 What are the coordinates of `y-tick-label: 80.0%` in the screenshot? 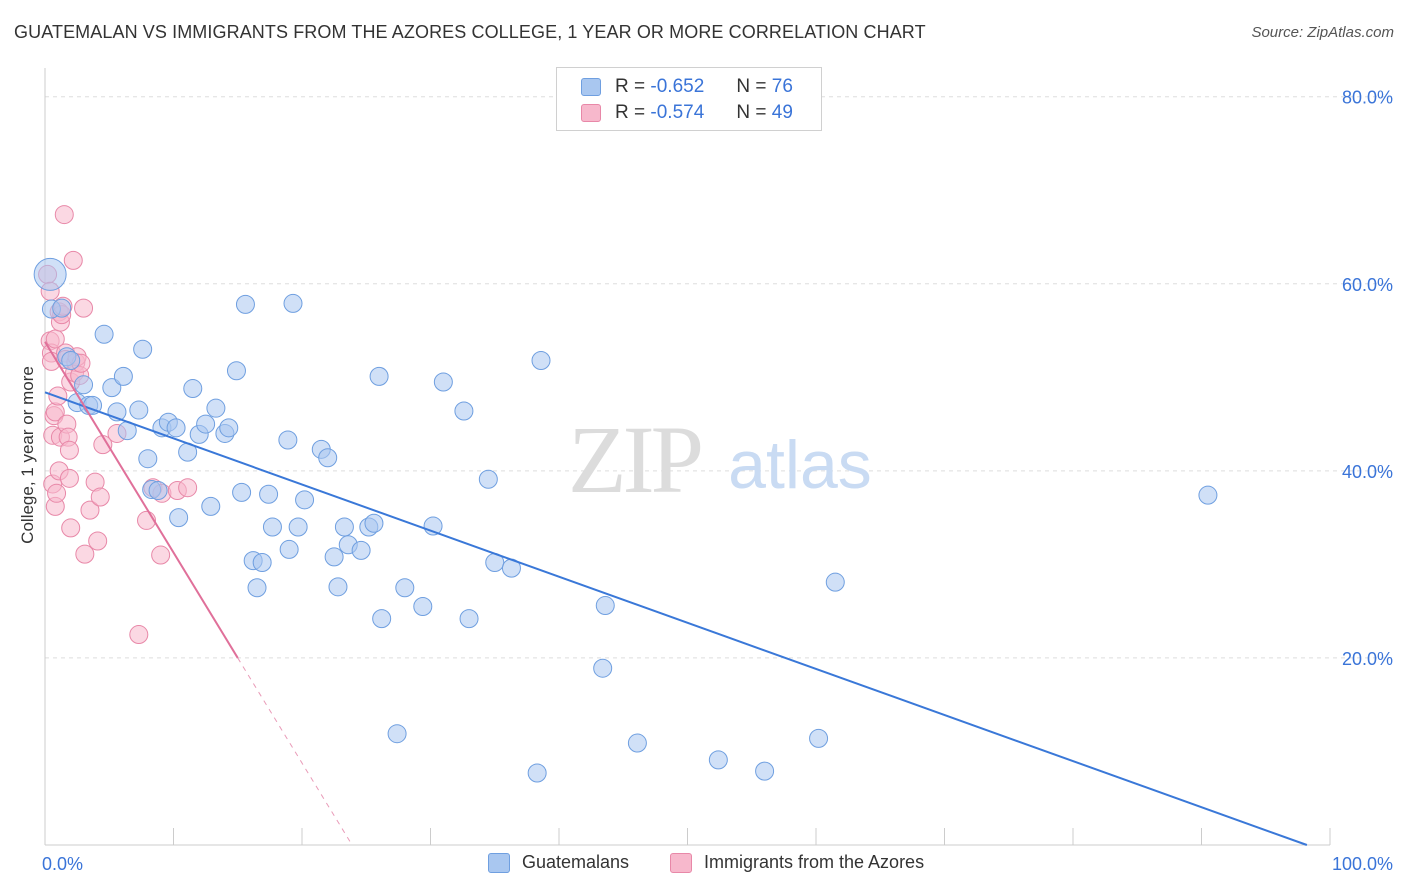 It's located at (1367, 98).